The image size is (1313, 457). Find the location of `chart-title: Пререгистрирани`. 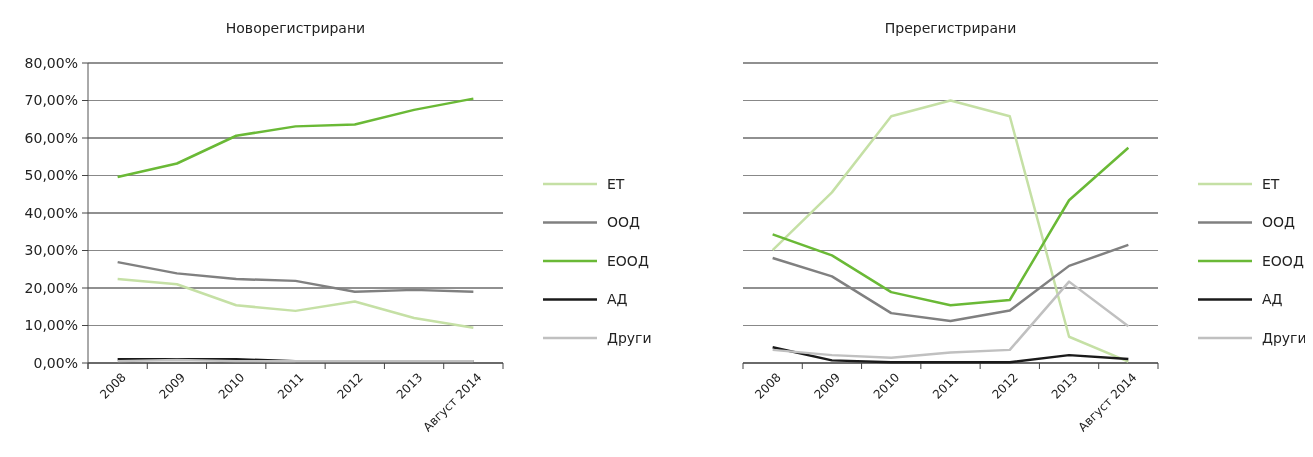

chart-title: Пререгистрирани is located at coordinates (950, 28).